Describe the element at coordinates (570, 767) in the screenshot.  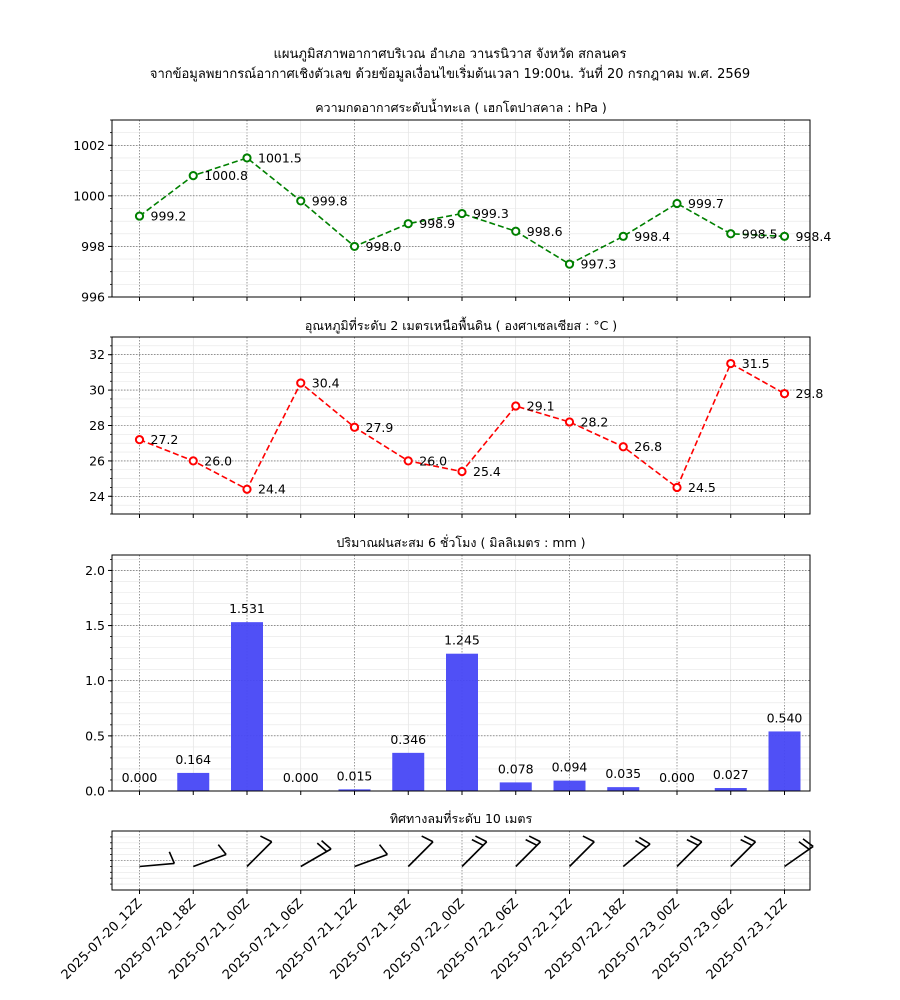
I see `rainfall-data-label: 0.094` at that location.